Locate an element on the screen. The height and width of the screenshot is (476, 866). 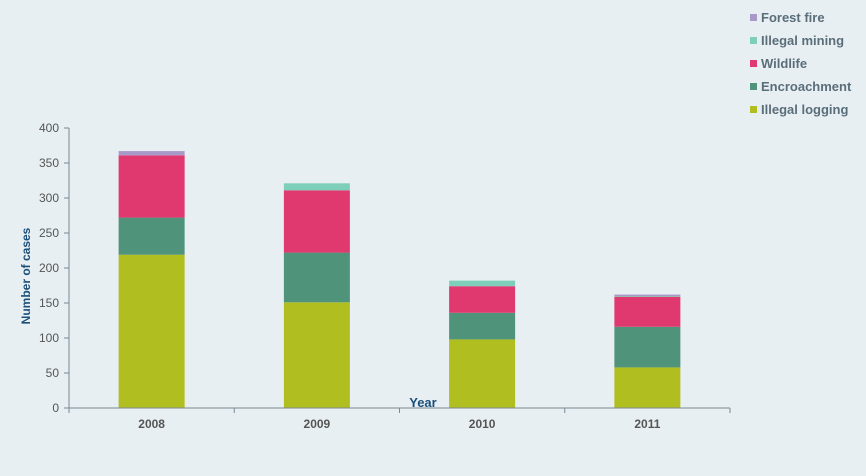
legend-swatch-wildlife is located at coordinates (753, 63).